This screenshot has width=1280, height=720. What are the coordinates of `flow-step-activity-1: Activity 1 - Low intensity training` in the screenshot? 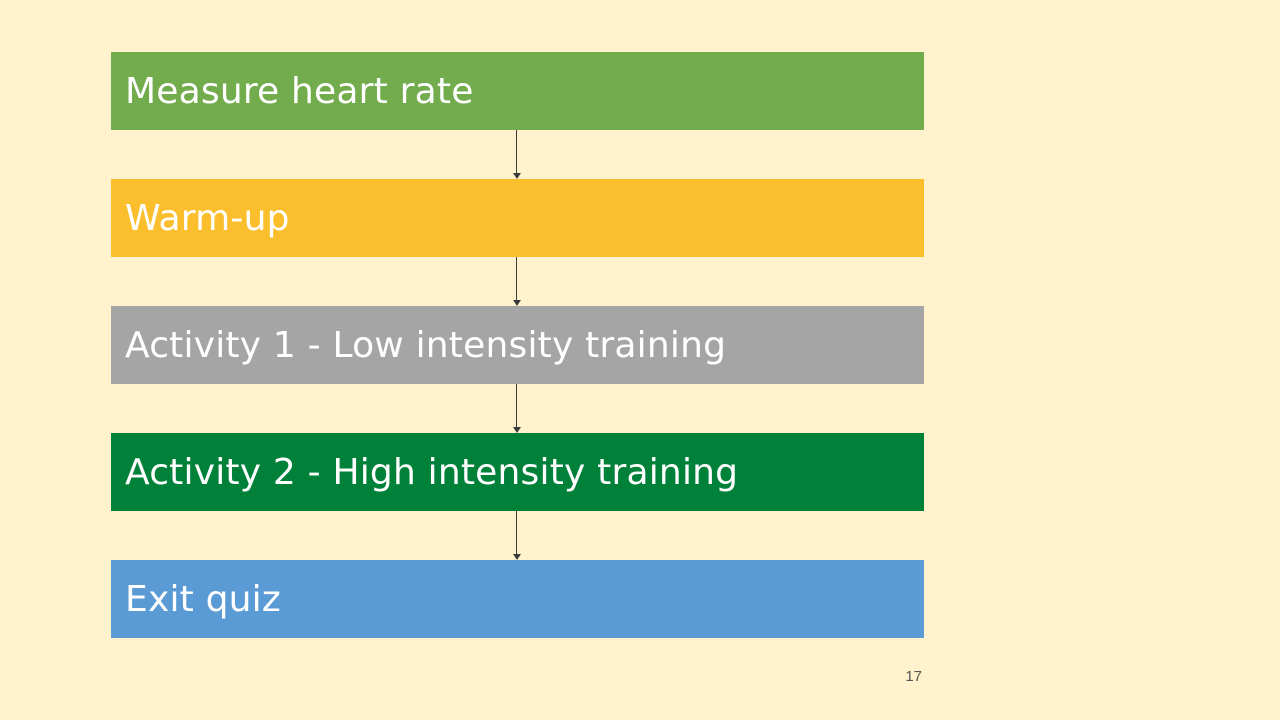 It's located at (517, 345).